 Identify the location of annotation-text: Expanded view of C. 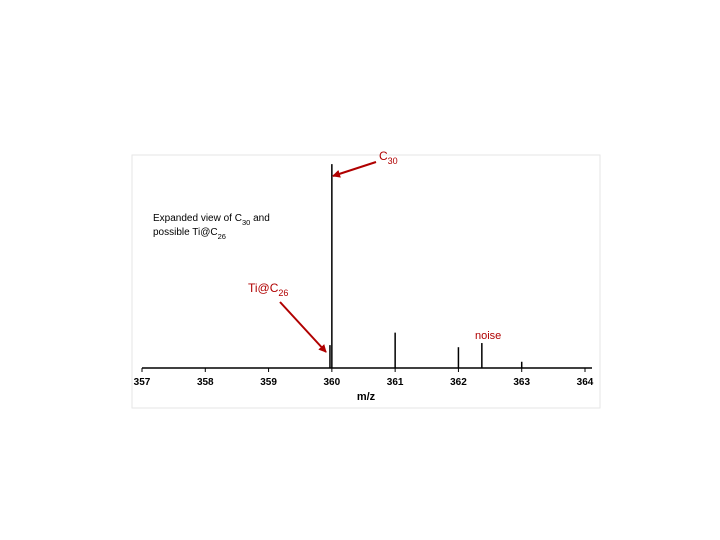
(197, 218).